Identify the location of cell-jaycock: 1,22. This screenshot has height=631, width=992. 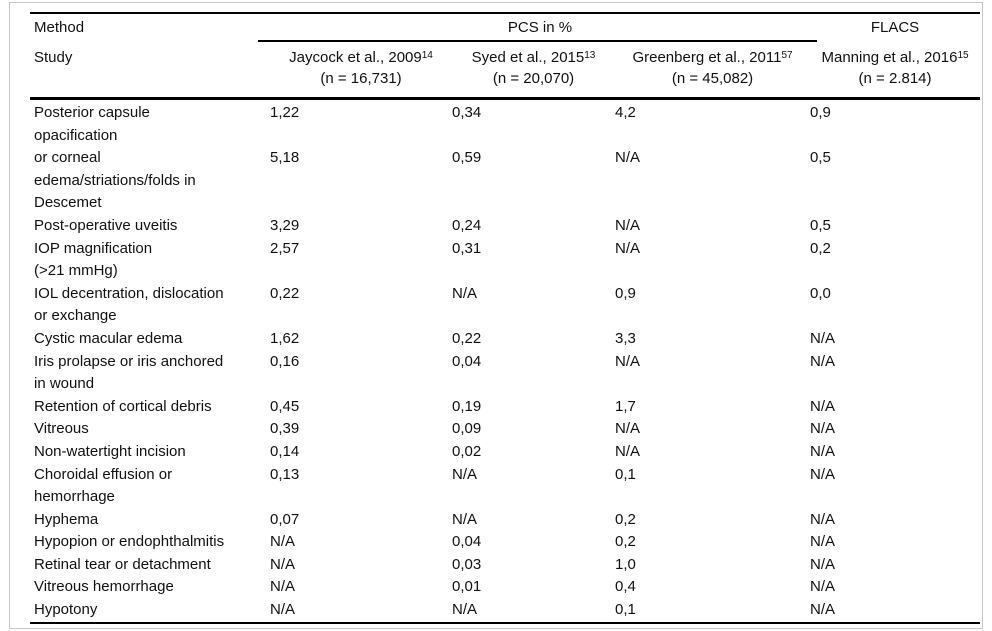
(285, 112).